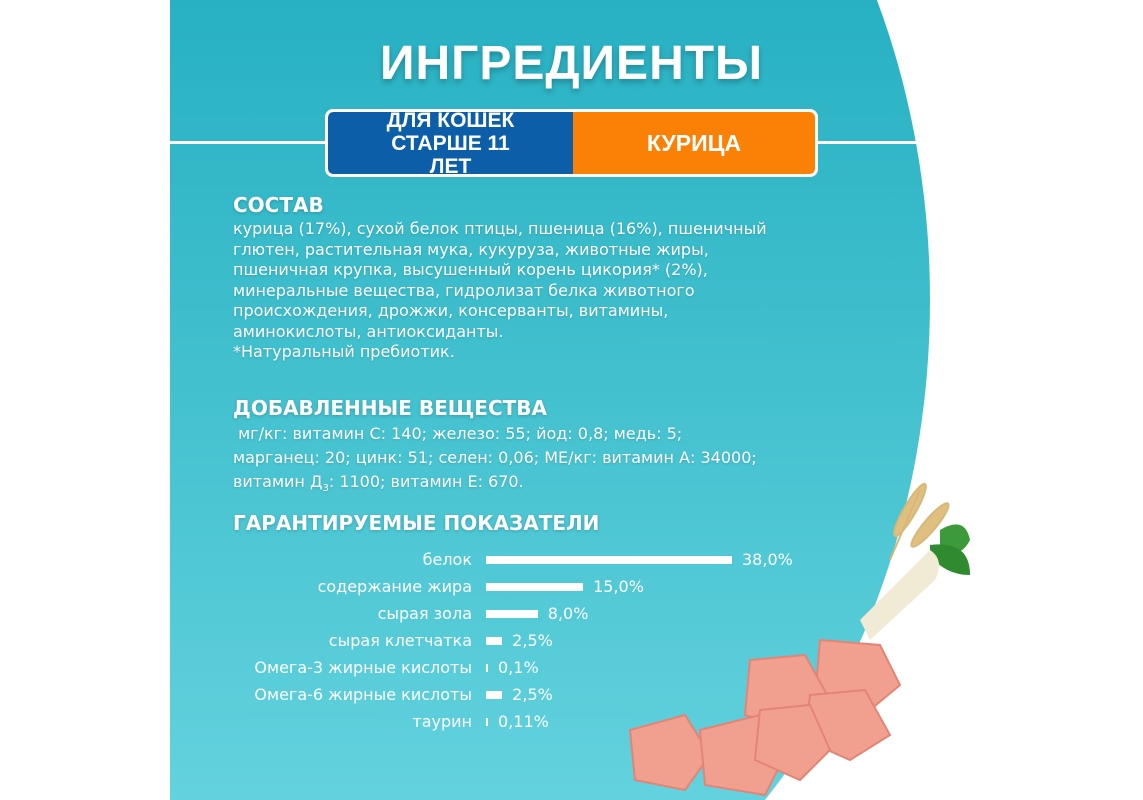 This screenshot has height=800, width=1143. I want to click on bar-label: белок, so click(447, 559).